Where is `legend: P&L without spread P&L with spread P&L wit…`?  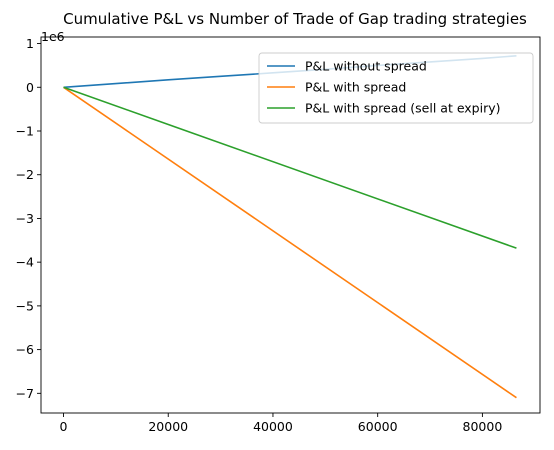 legend: P&L without spread P&L with spread P&L wit… is located at coordinates (396, 88).